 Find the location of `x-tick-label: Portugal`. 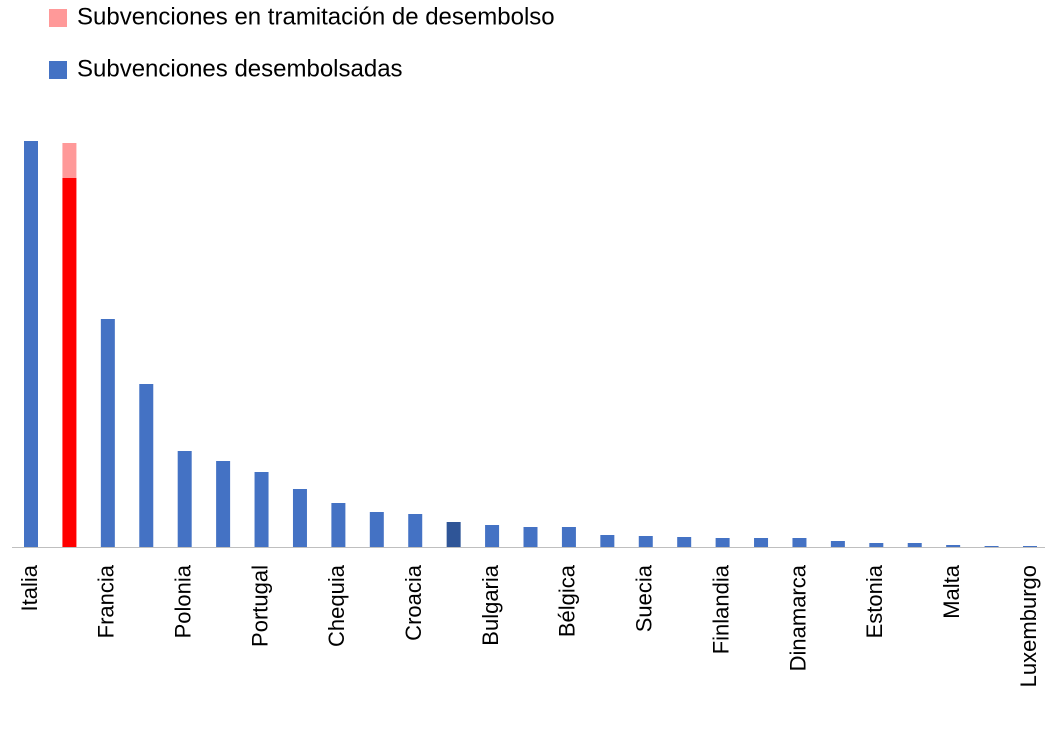

x-tick-label: Portugal is located at coordinates (259, 606).